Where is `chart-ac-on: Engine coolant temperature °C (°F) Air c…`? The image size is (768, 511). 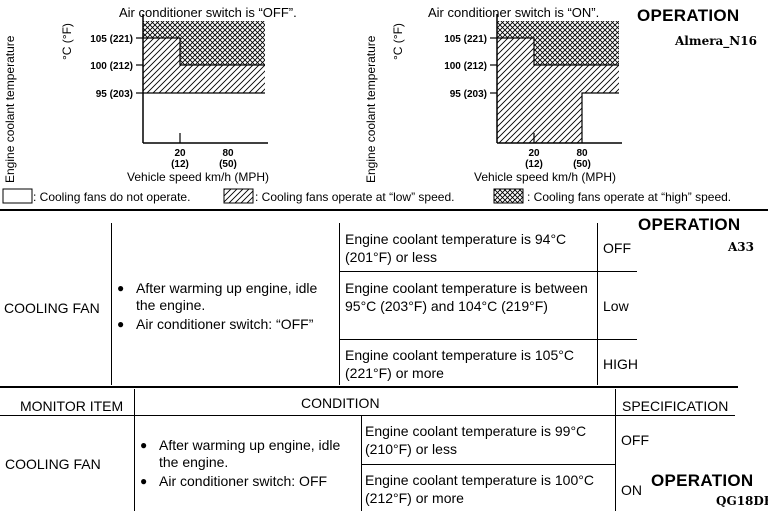 chart-ac-on: Engine coolant temperature °C (°F) Air c… is located at coordinates (493, 94).